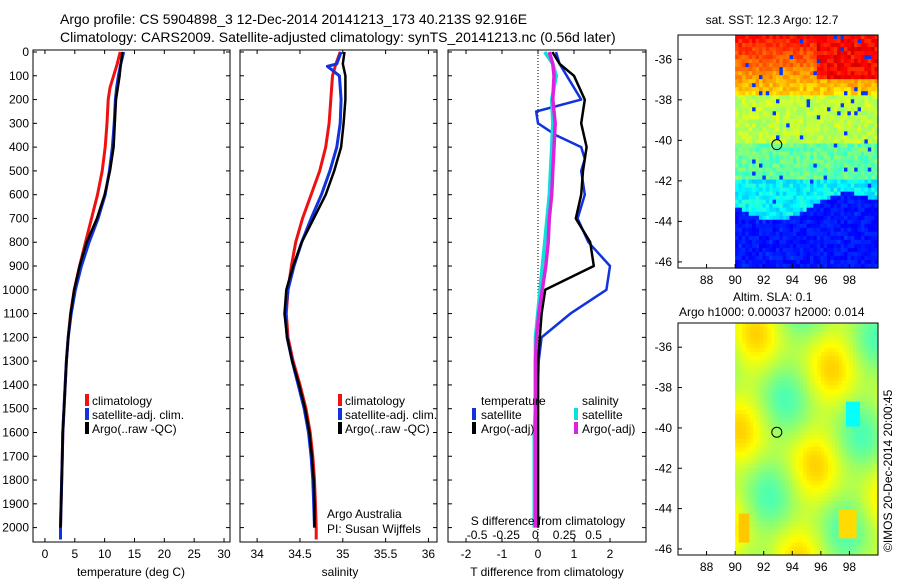  I want to click on legend-label-climatology: climatology, so click(375, 401).